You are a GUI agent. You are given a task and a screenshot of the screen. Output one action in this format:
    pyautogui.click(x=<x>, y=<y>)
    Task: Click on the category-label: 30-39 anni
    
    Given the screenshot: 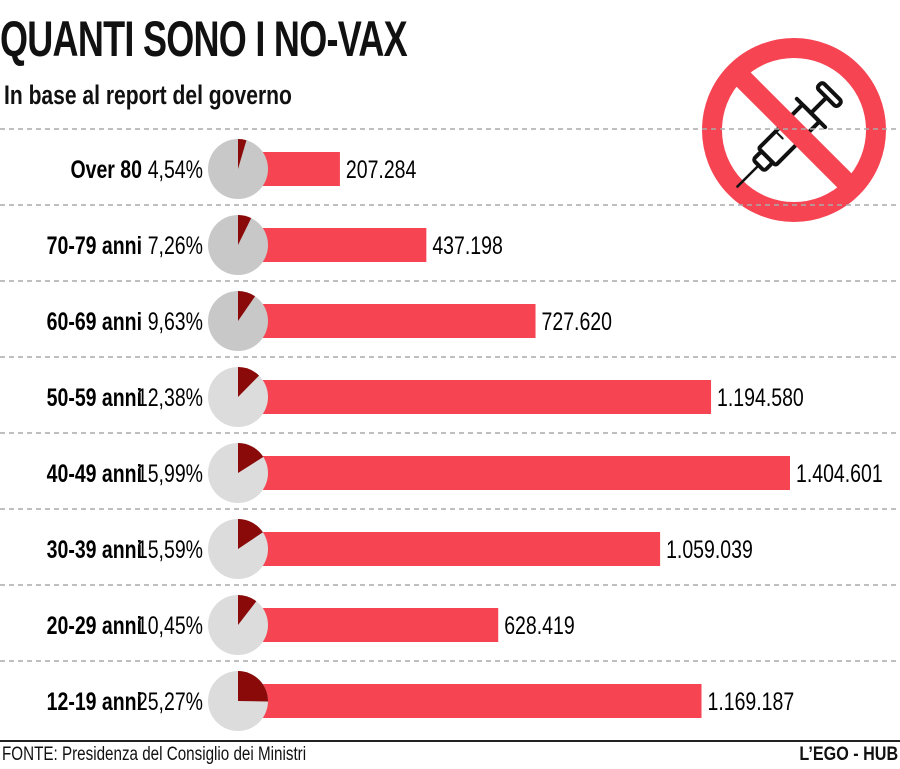 What is the action you would take?
    pyautogui.click(x=94, y=550)
    